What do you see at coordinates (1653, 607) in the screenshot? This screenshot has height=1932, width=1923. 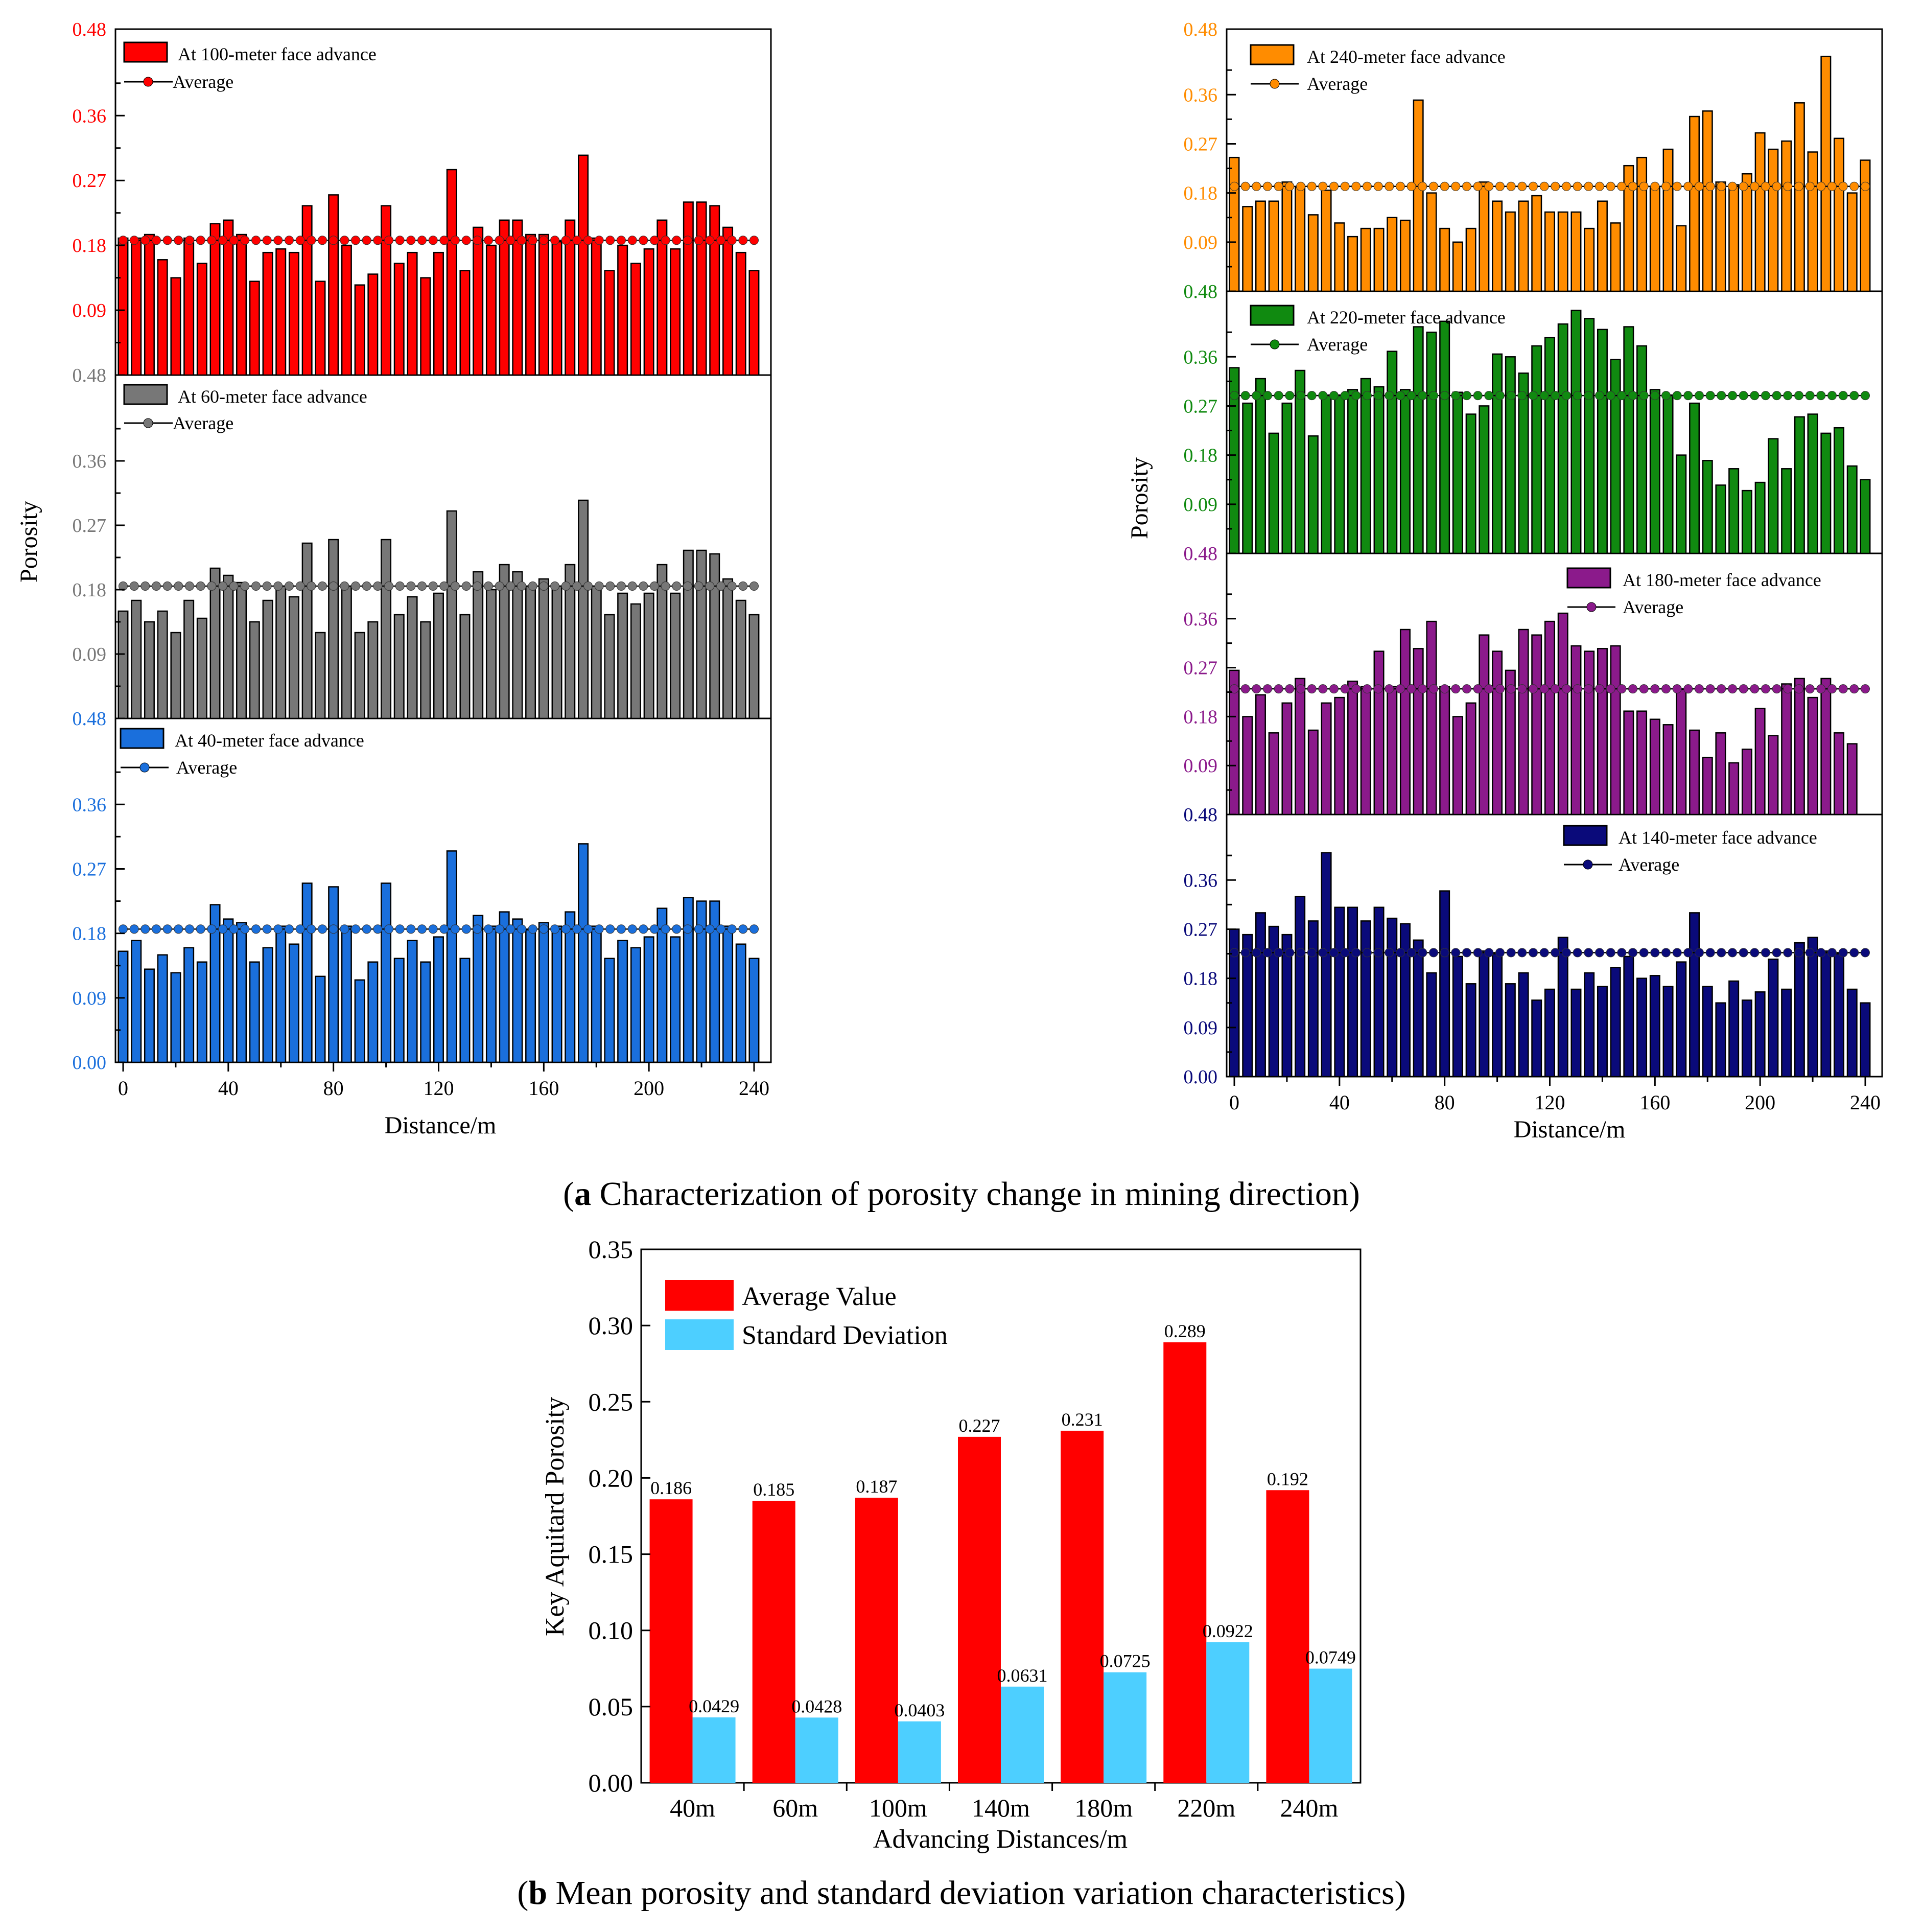 I see `legend-avg-label-adv180: Average` at bounding box center [1653, 607].